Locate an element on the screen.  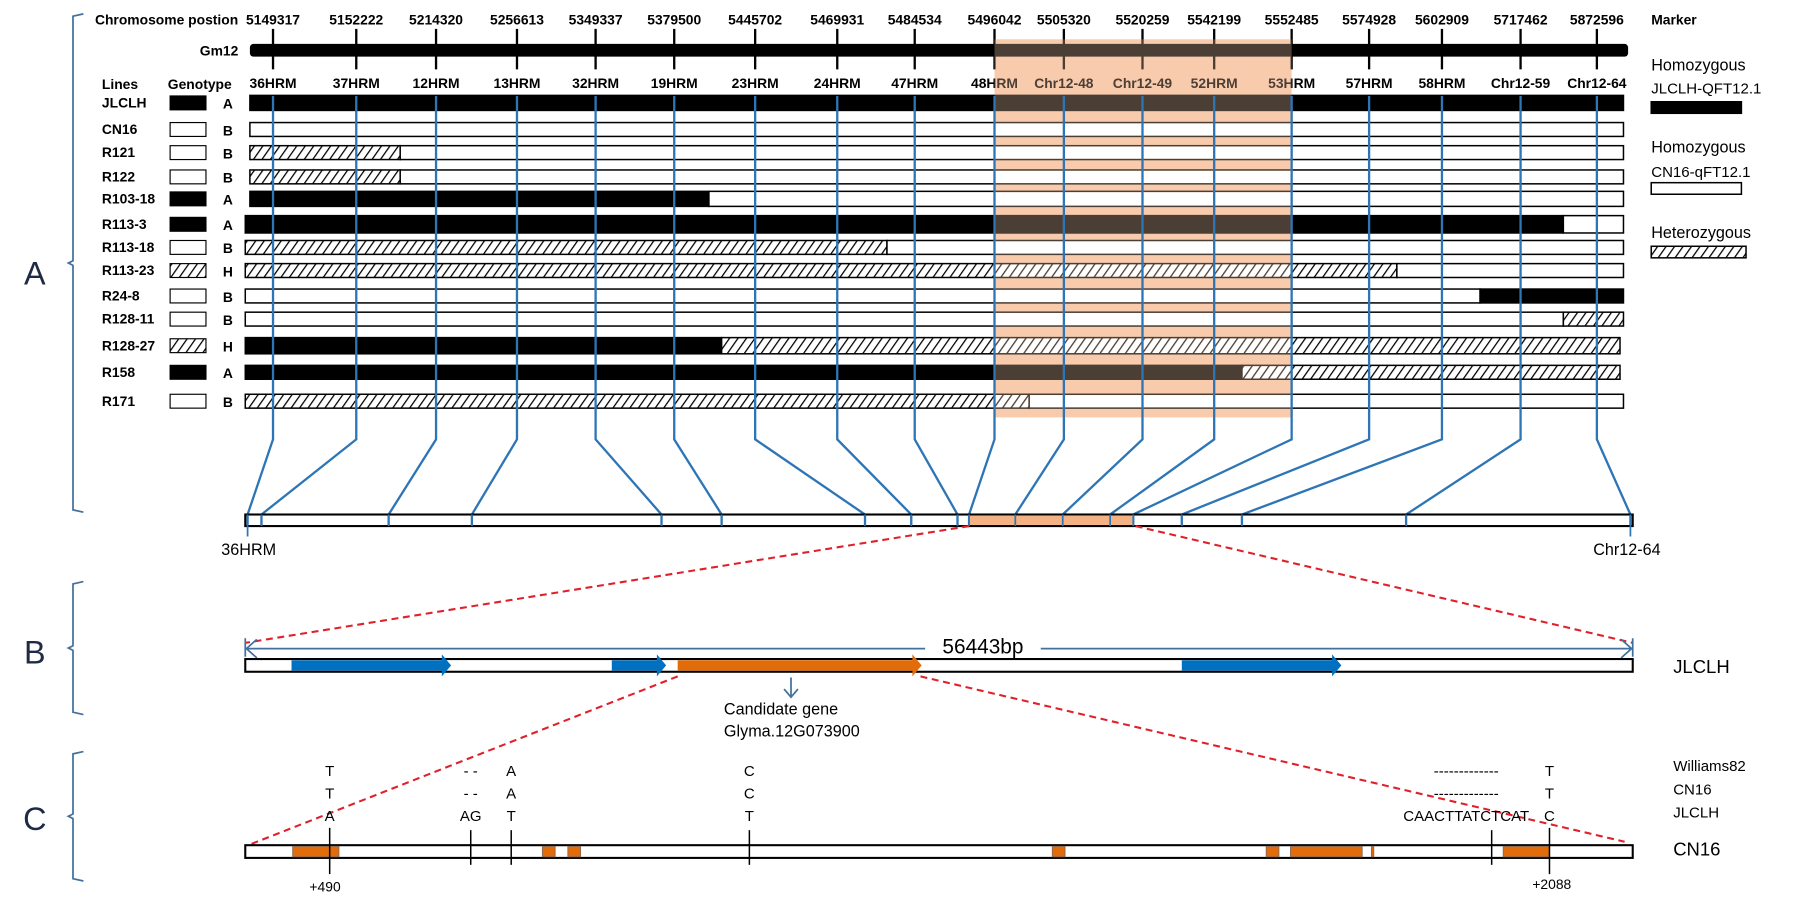
allele: A is located at coordinates (330, 816).